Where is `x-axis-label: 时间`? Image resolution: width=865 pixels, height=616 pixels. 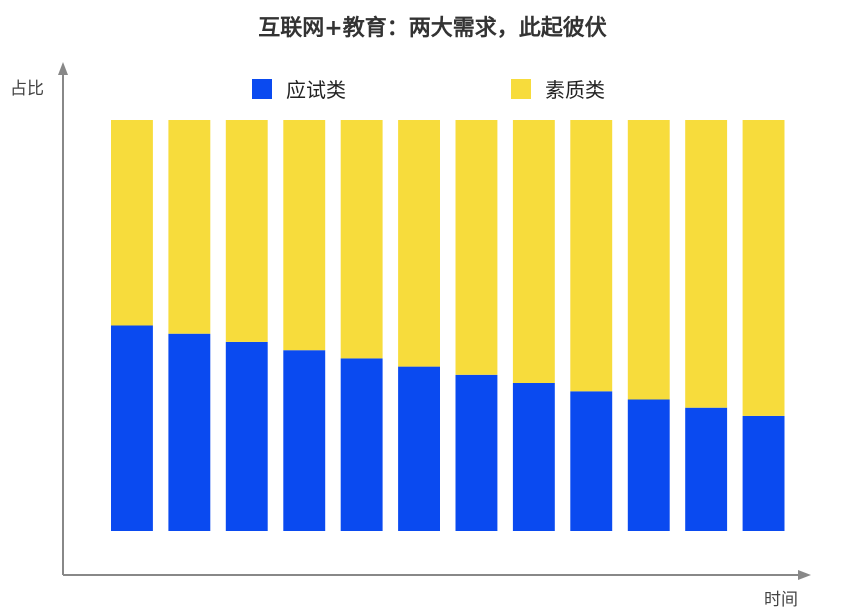
x-axis-label: 时间 is located at coordinates (781, 600).